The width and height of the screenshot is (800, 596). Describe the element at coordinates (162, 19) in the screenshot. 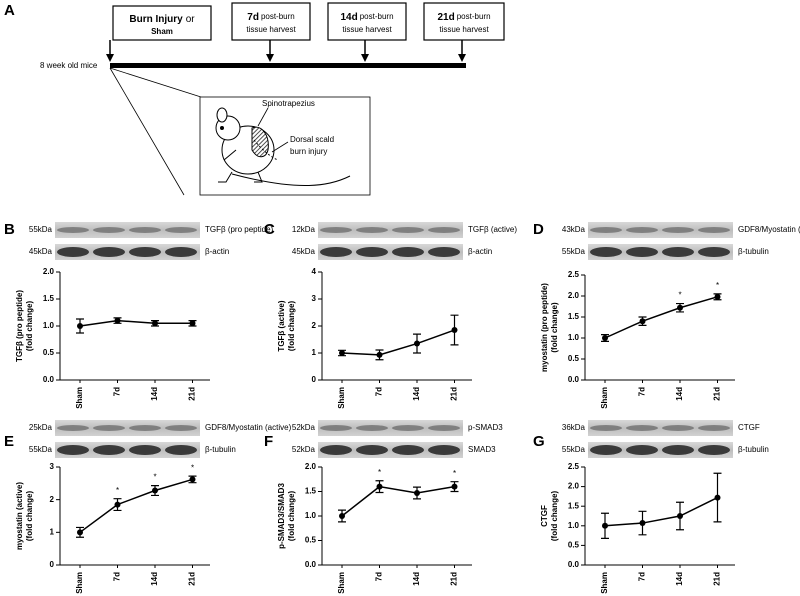

I see `event-text: Burn Injury or` at that location.